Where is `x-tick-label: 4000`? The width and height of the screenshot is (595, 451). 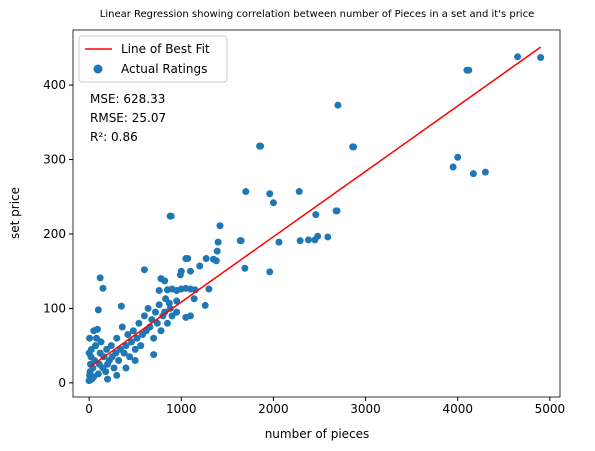 x-tick-label: 4000 is located at coordinates (457, 409).